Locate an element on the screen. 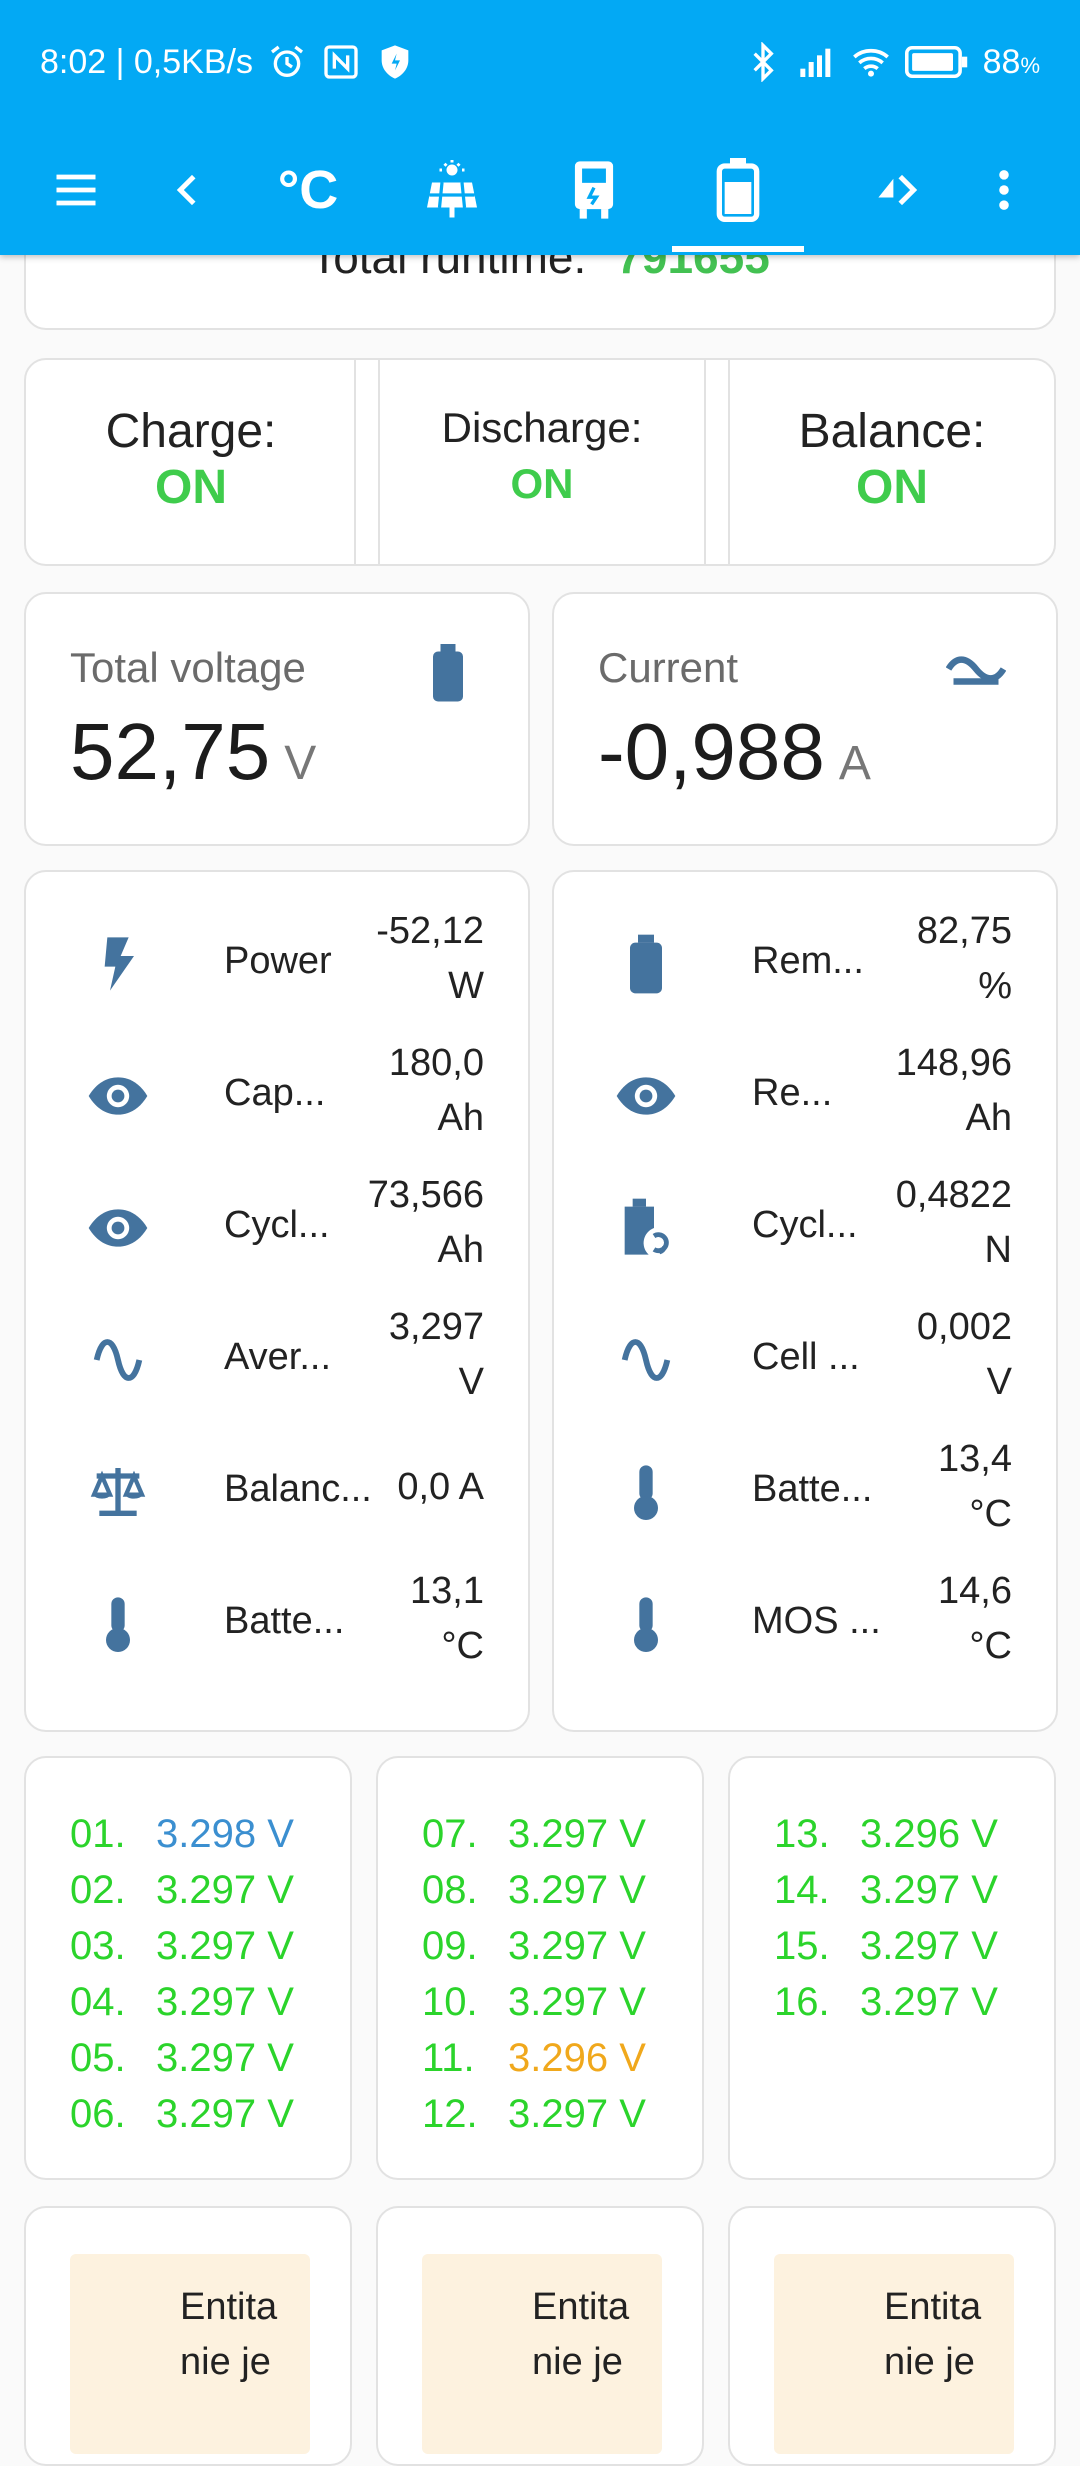 The image size is (1080, 2466). current-value-line: -0,988 A is located at coordinates (734, 752).